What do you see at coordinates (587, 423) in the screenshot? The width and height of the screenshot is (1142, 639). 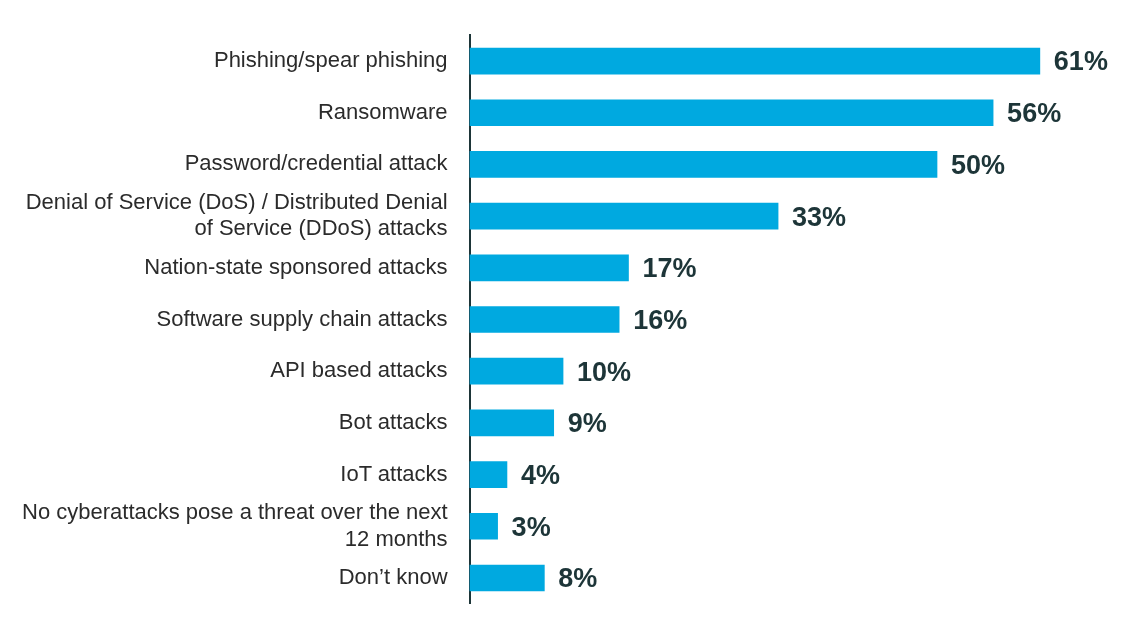 I see `data-label: 9%` at bounding box center [587, 423].